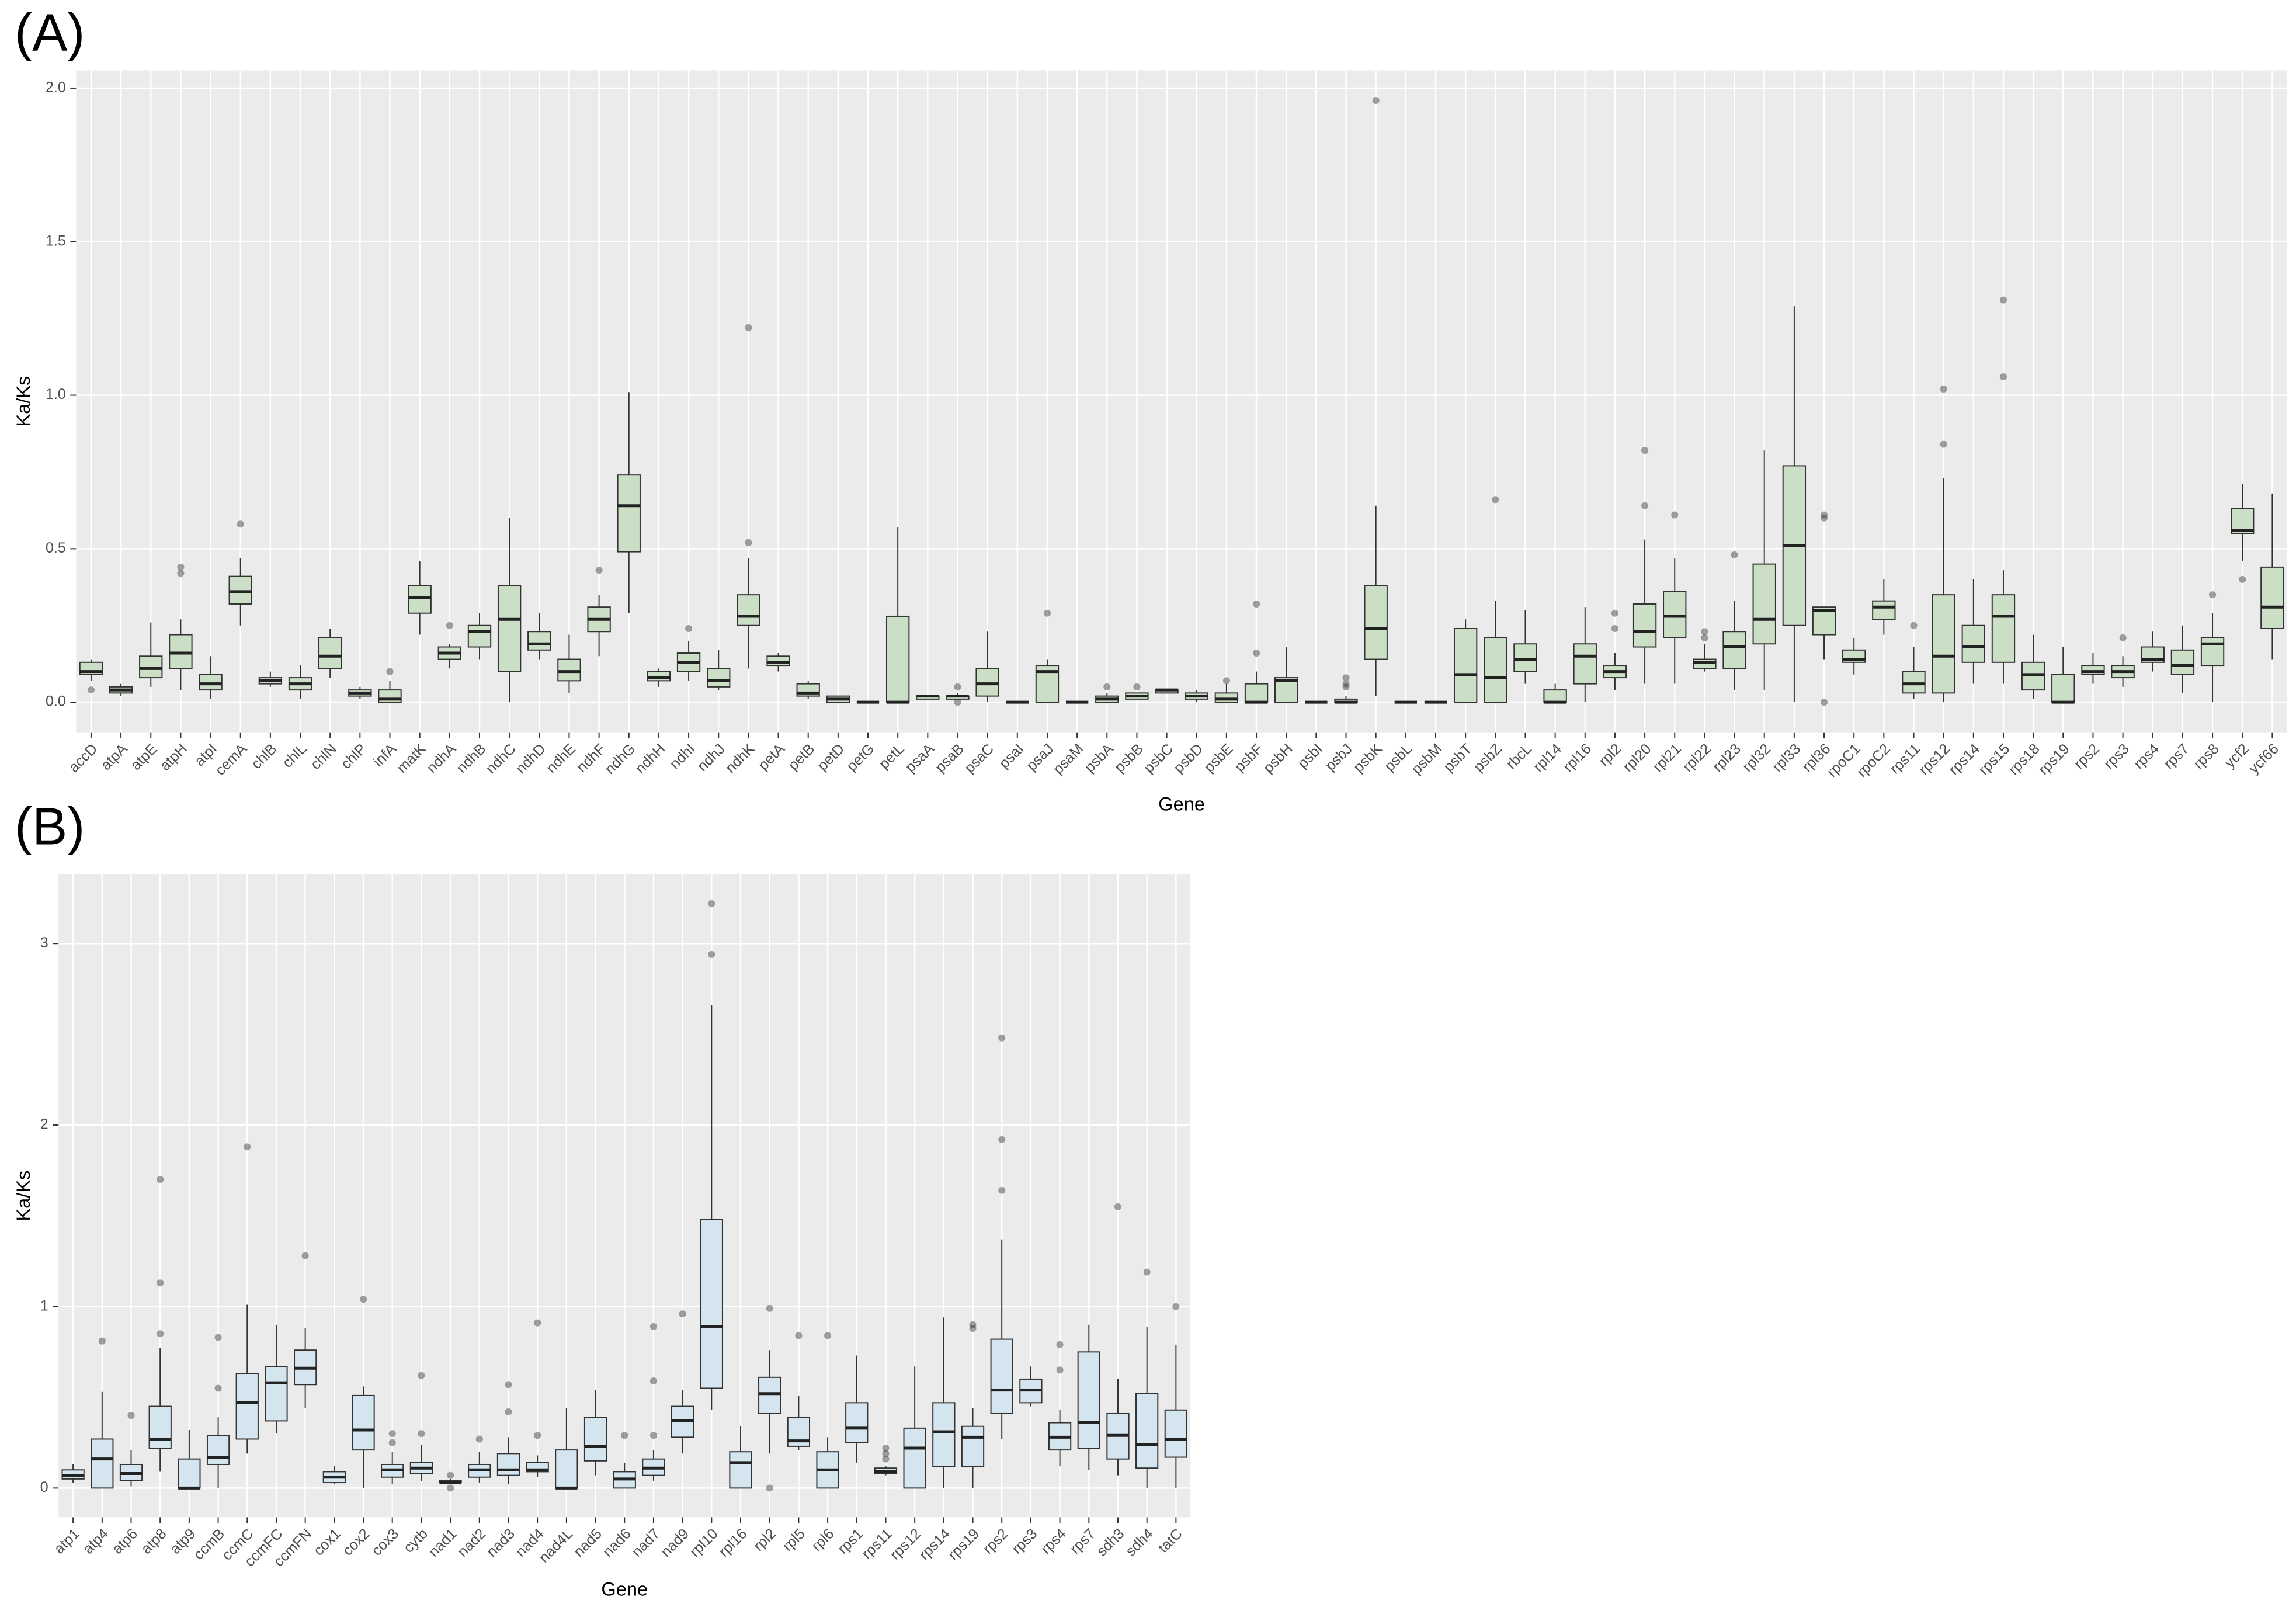 This screenshot has height=1614, width=2296. Describe the element at coordinates (1547, 758) in the screenshot. I see `x-tick-label: rpl14` at that location.